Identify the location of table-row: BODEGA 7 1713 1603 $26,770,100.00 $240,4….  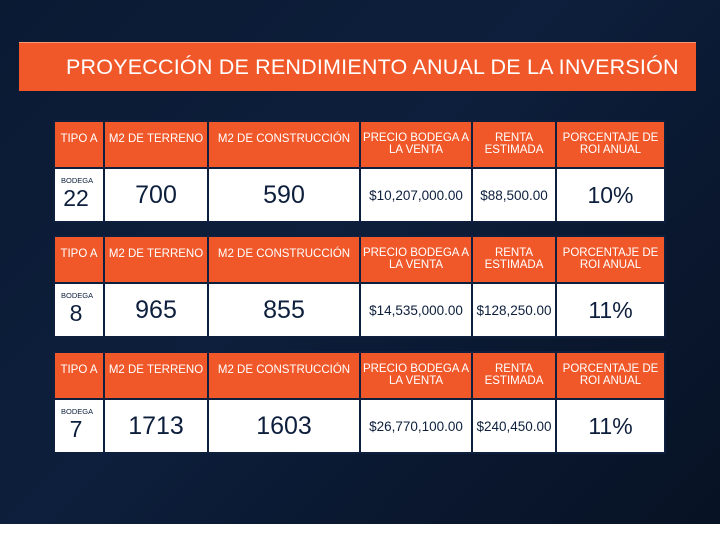
(359, 426).